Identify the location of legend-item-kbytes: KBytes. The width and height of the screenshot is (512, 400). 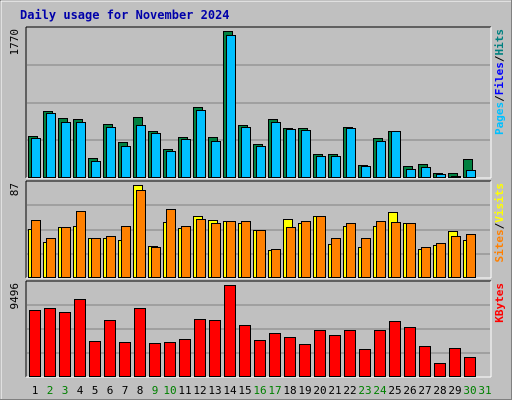
(499, 303).